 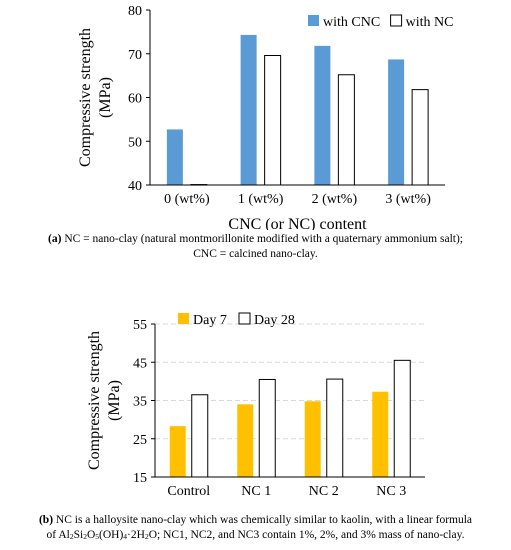 I want to click on caption-b-label: (b), so click(x=46, y=520).